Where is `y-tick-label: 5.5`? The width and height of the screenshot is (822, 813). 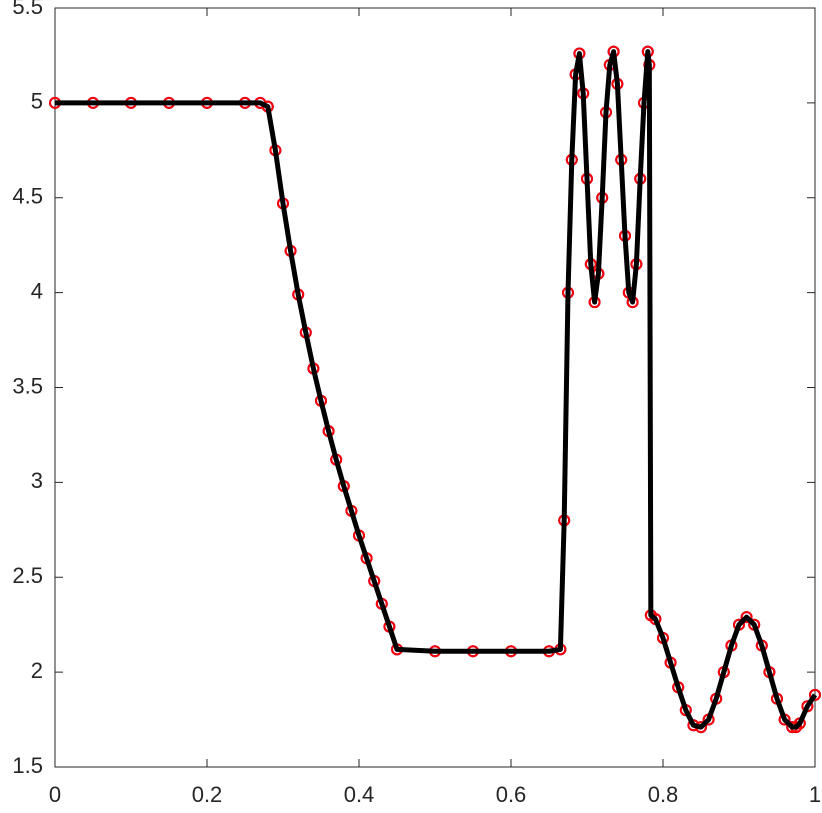
y-tick-label: 5.5 is located at coordinates (27, 9).